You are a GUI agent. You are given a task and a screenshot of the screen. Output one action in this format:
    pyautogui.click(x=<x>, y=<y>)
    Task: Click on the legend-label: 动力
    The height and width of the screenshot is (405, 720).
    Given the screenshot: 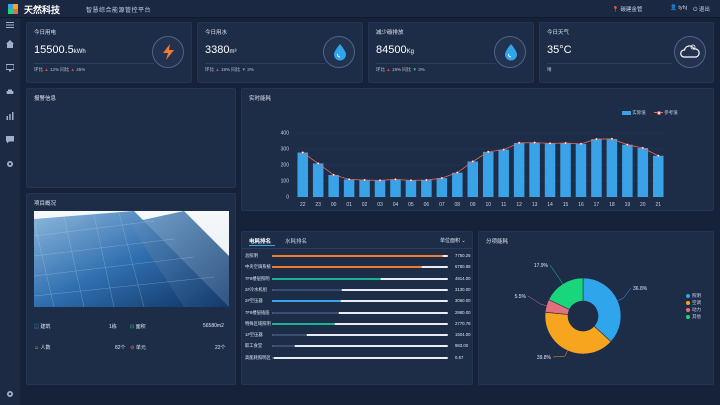 What is the action you would take?
    pyautogui.click(x=696, y=309)
    